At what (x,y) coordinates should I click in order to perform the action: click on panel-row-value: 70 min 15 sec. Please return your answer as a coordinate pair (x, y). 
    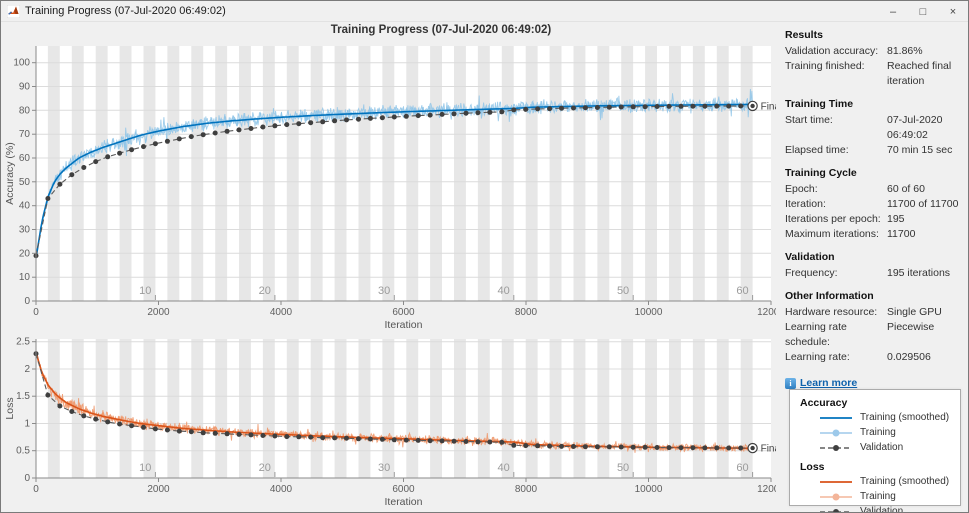
    Looking at the image, I should click on (920, 150).